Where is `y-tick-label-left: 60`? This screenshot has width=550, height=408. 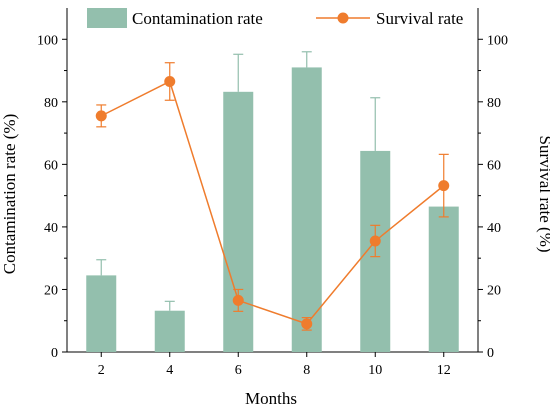 y-tick-label-left: 60 is located at coordinates (51, 165).